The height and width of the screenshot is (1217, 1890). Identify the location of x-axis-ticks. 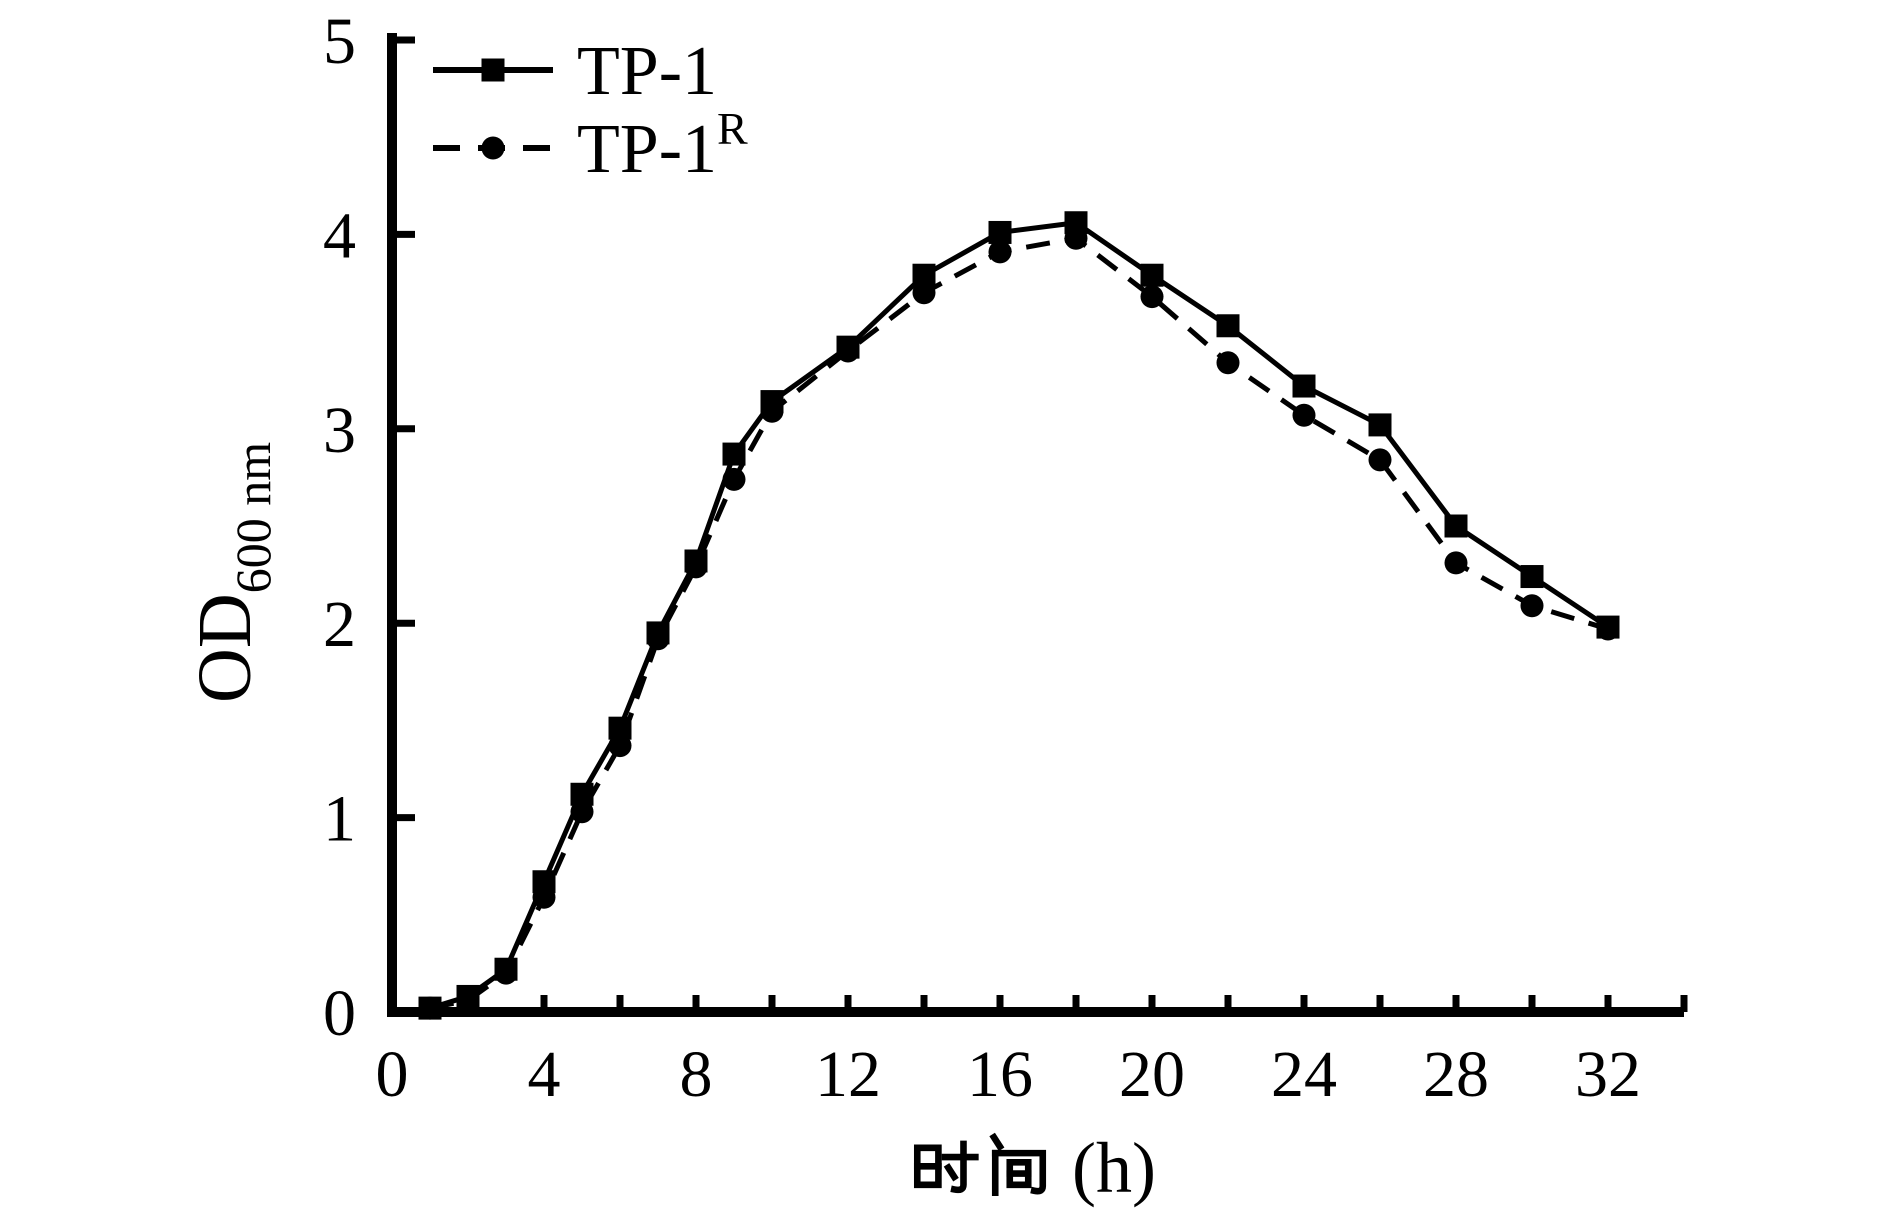
(1076, 1003).